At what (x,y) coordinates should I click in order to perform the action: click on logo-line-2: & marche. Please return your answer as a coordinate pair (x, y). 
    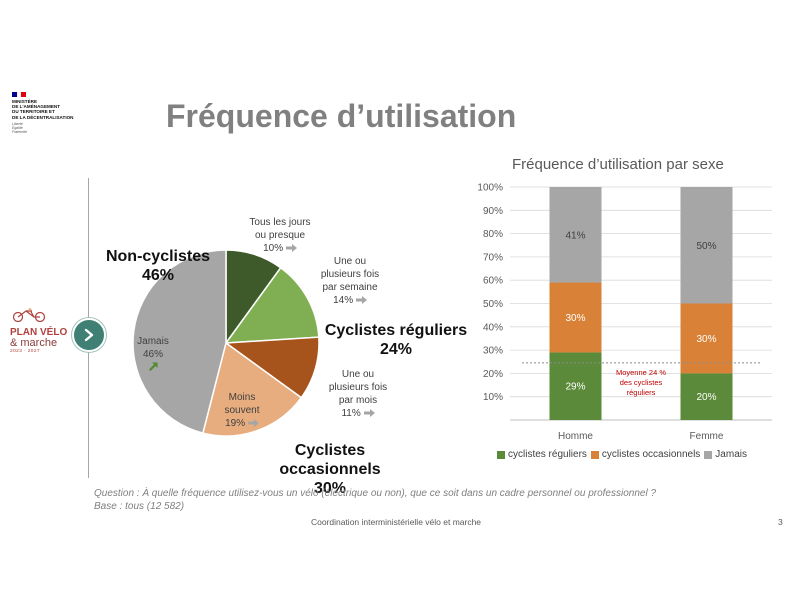
    Looking at the image, I should click on (34, 343).